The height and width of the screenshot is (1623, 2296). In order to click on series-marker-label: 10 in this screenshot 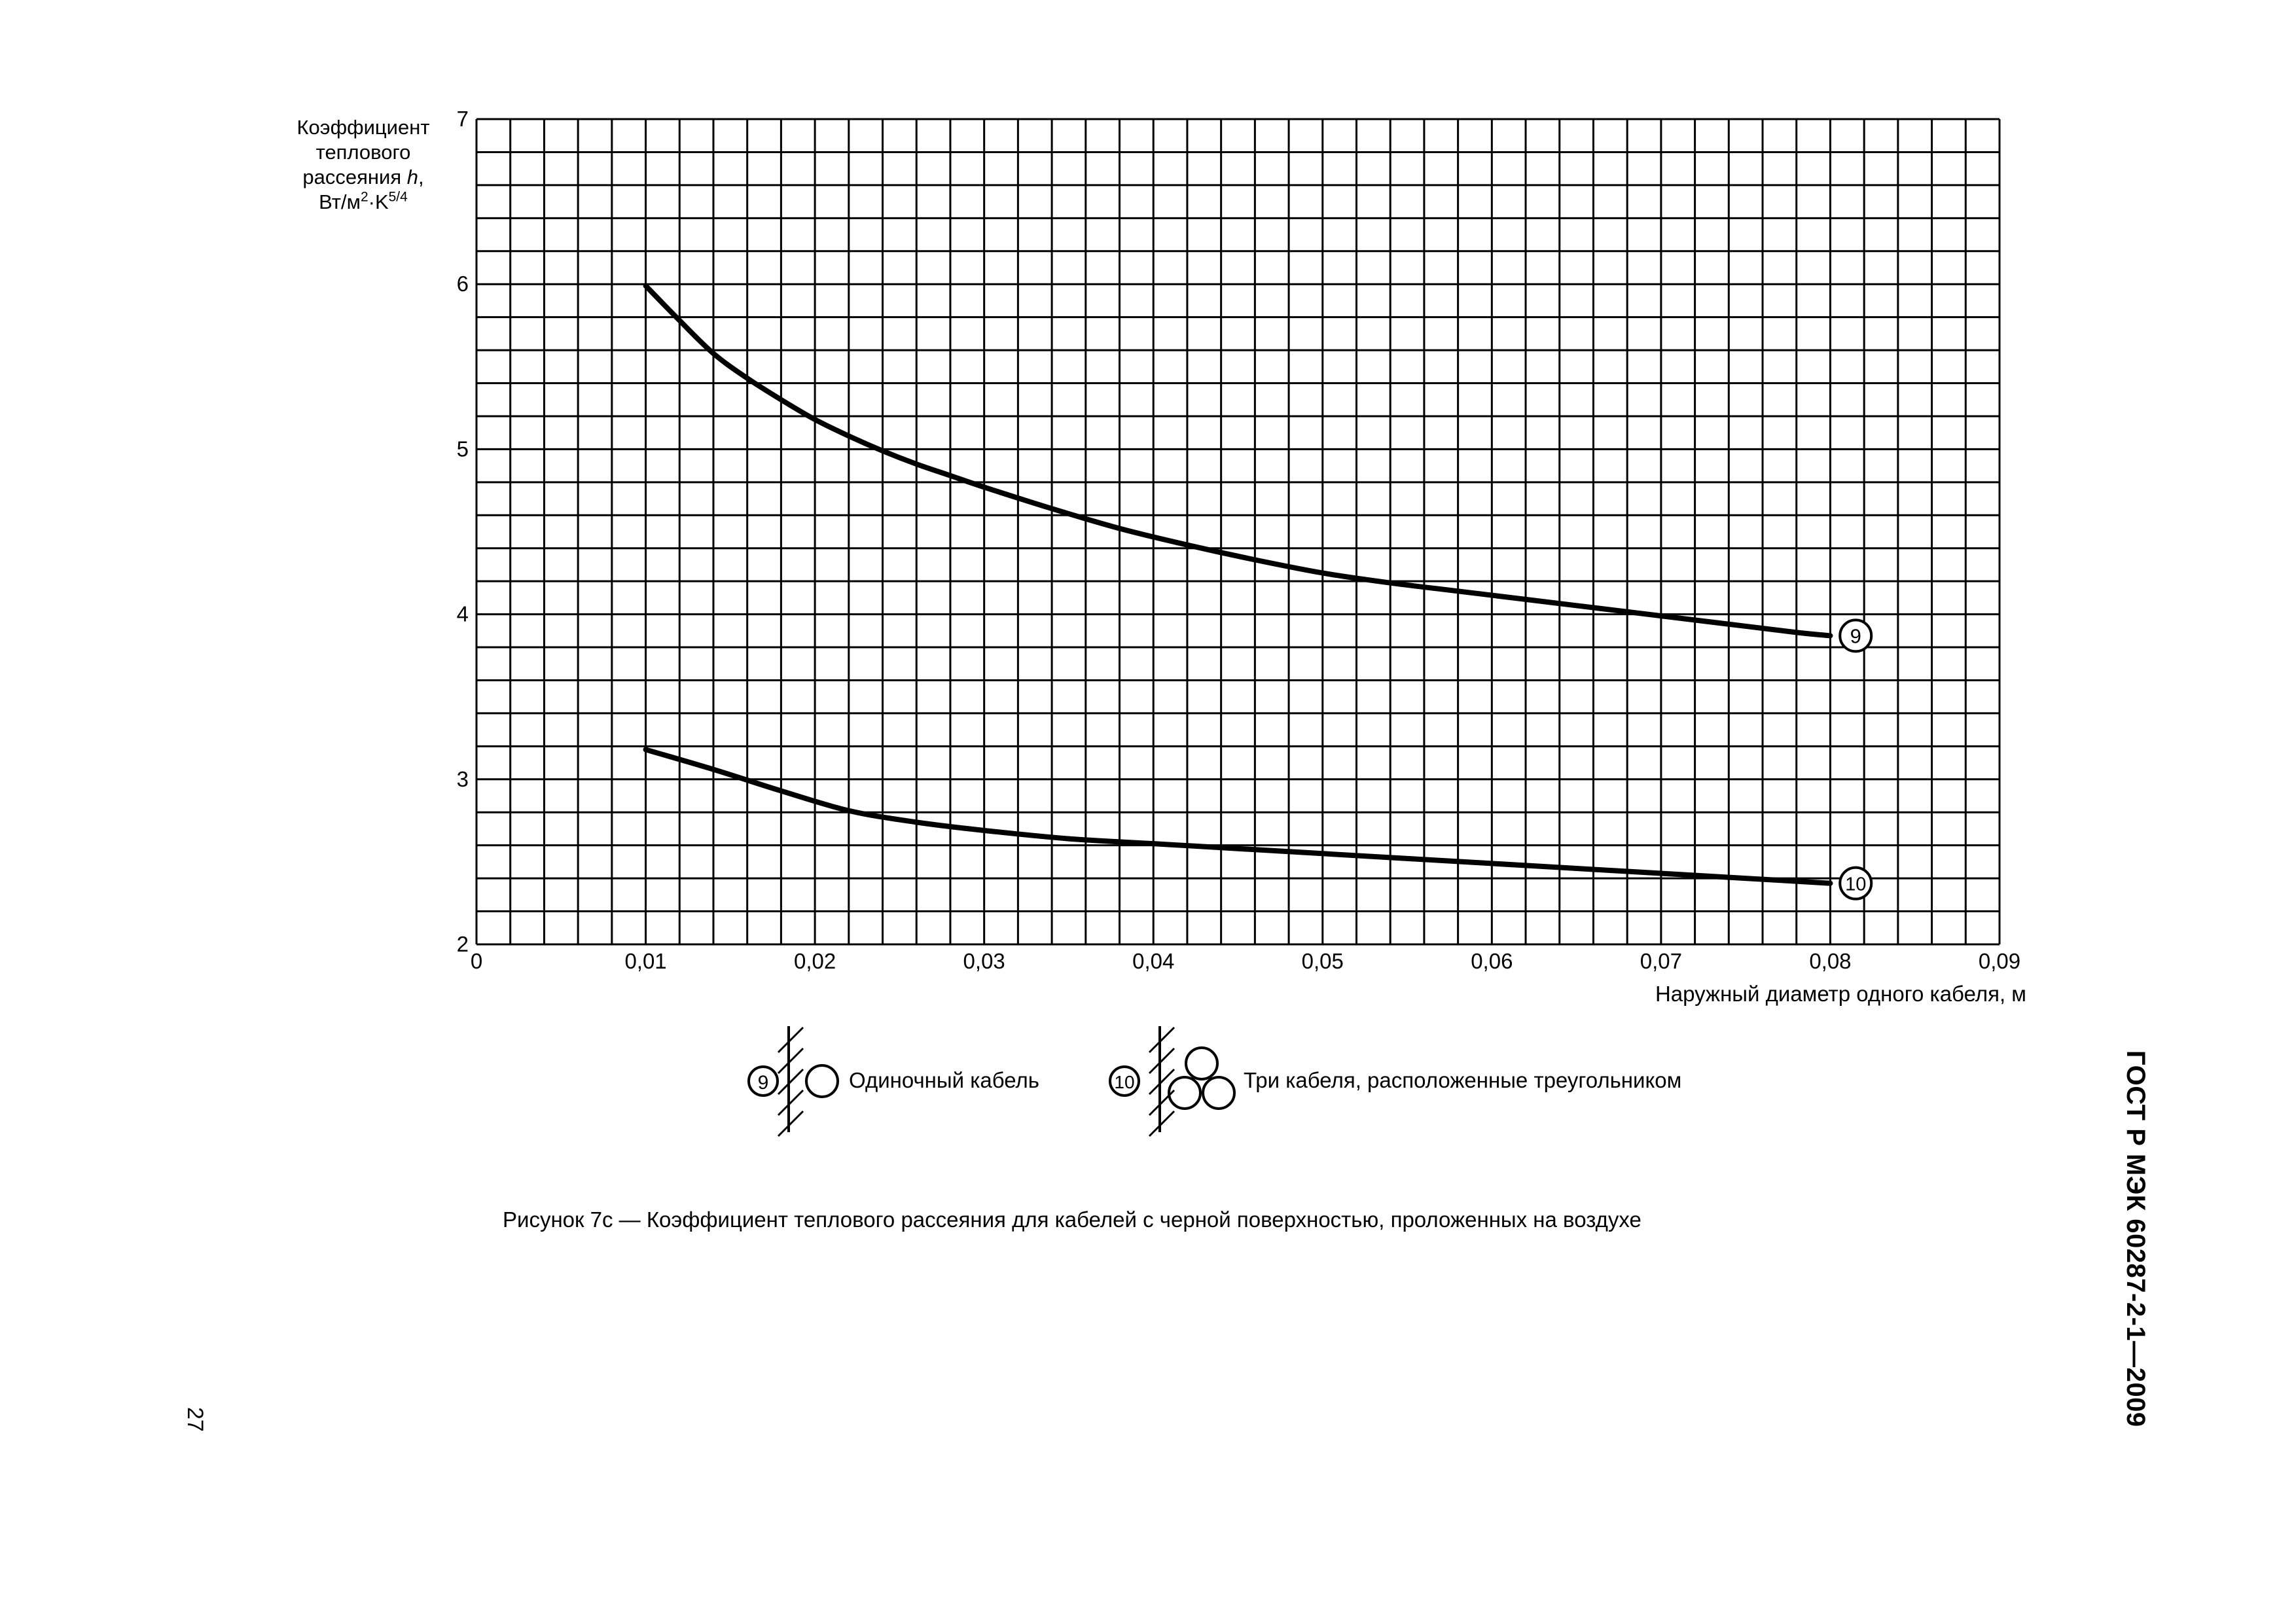, I will do `click(1855, 884)`.